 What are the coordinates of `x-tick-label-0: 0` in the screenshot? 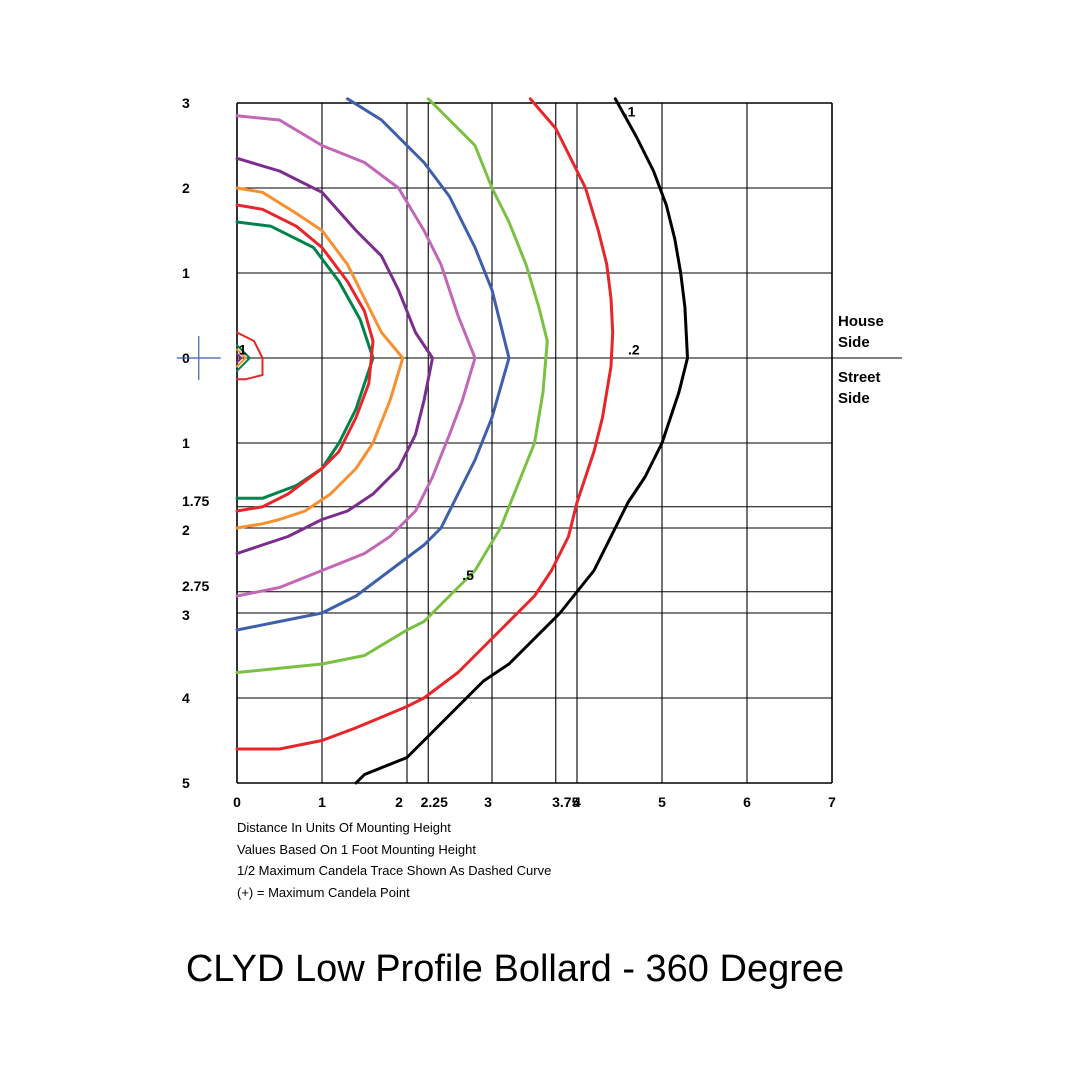 It's located at (237, 802).